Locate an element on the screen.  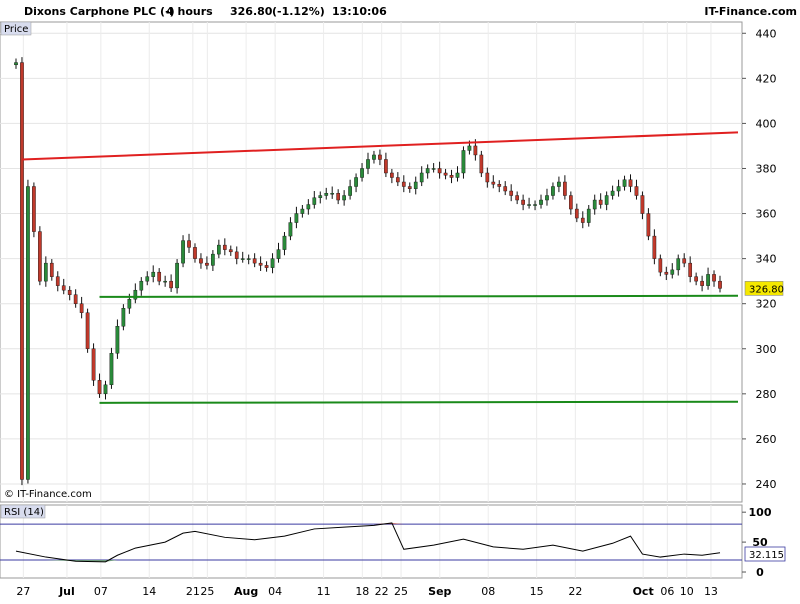
copyright-text: © IT-Finance.com is located at coordinates (48, 494).